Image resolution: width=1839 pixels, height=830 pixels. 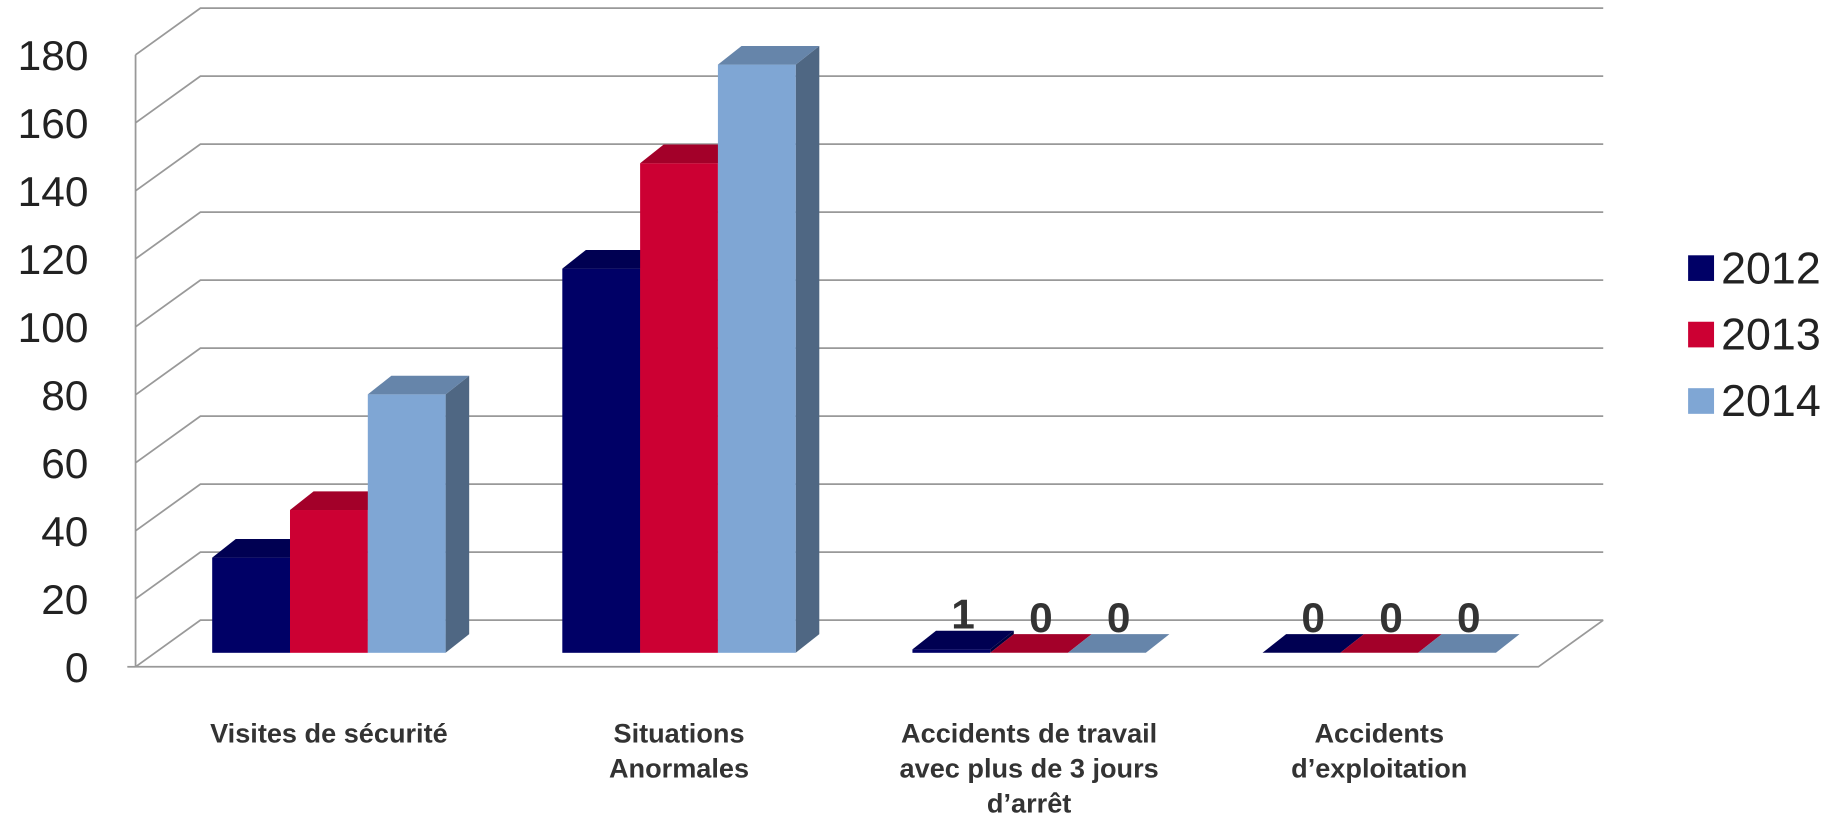 I want to click on legend-label: 2013, so click(x=1771, y=335).